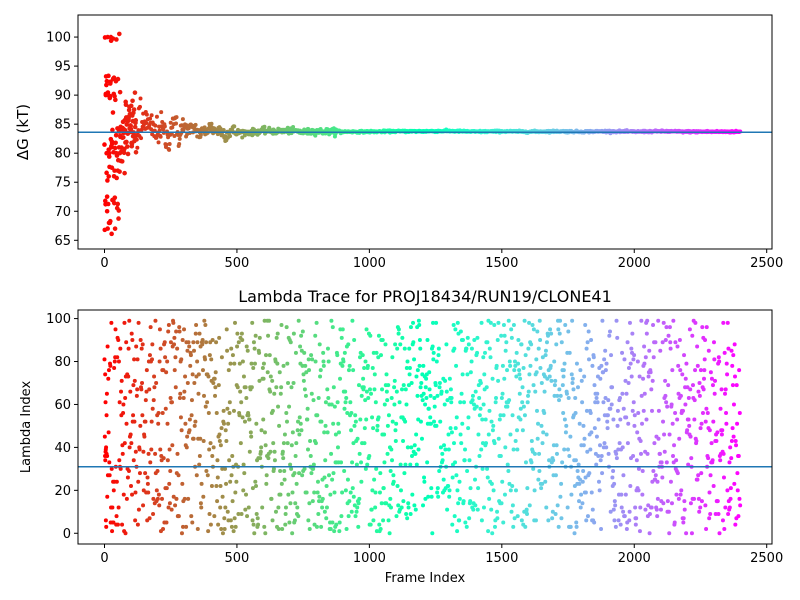 Image resolution: width=800 pixels, height=600 pixels. Describe the element at coordinates (62, 362) in the screenshot. I see `y-tick-label: 80` at that location.